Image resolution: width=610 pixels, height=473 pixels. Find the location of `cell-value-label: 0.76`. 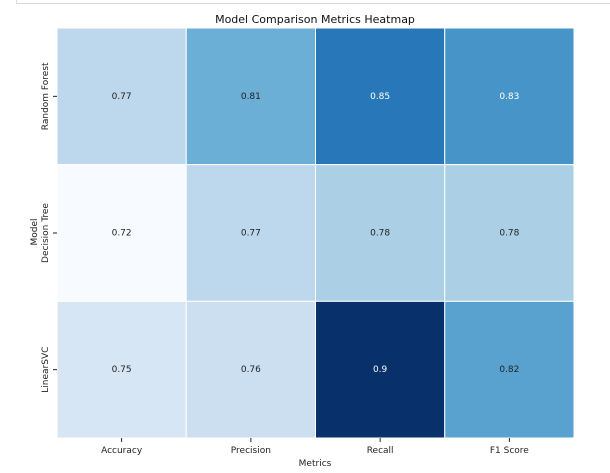

cell-value-label: 0.76 is located at coordinates (251, 370).